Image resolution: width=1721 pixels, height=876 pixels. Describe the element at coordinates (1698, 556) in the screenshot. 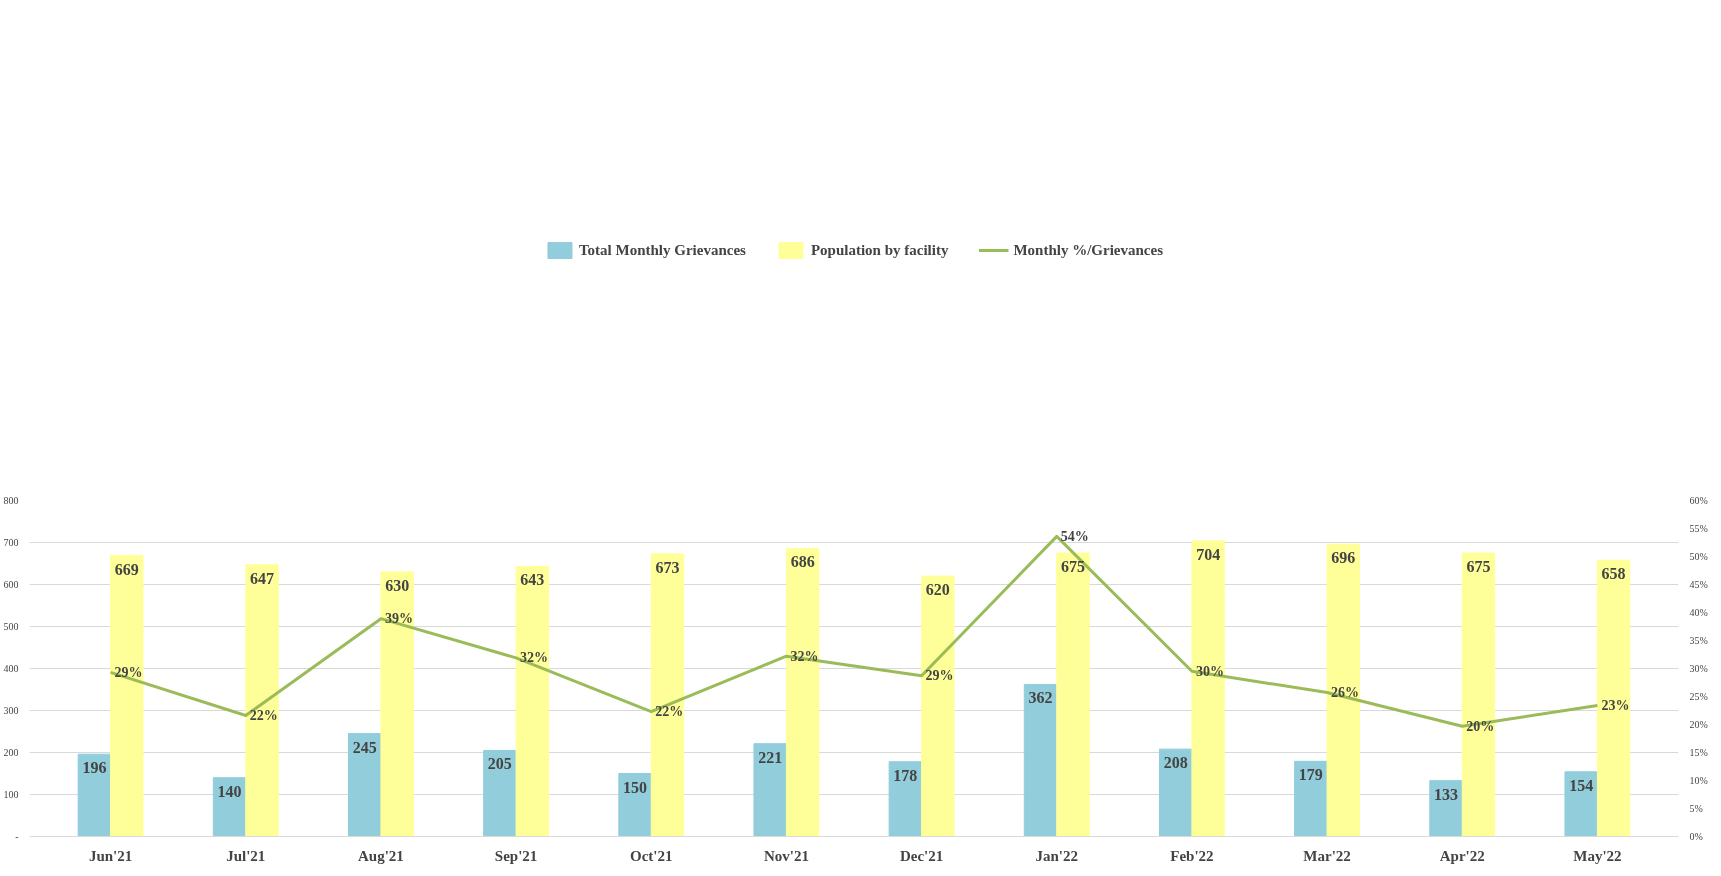

I see `y2-tick-label: 50%` at that location.